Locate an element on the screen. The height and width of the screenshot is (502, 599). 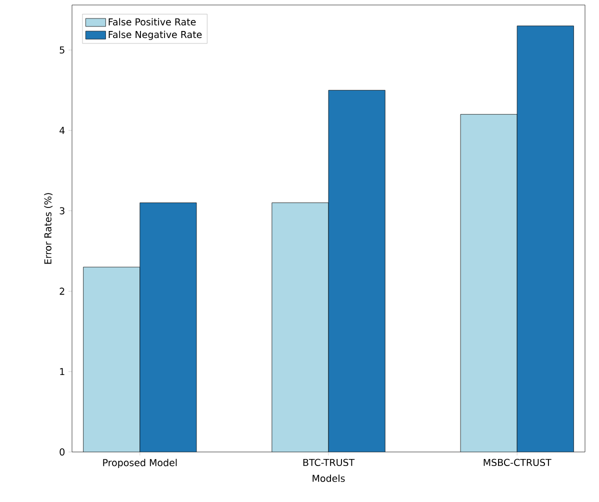
y-tick-label: 5 is located at coordinates (62, 50).